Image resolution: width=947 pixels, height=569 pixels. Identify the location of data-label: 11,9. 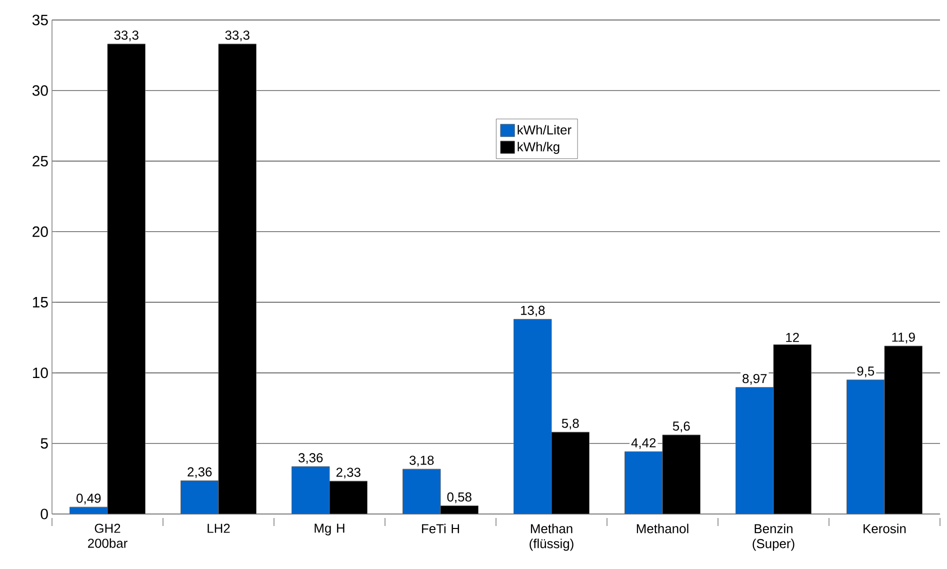
(903, 338).